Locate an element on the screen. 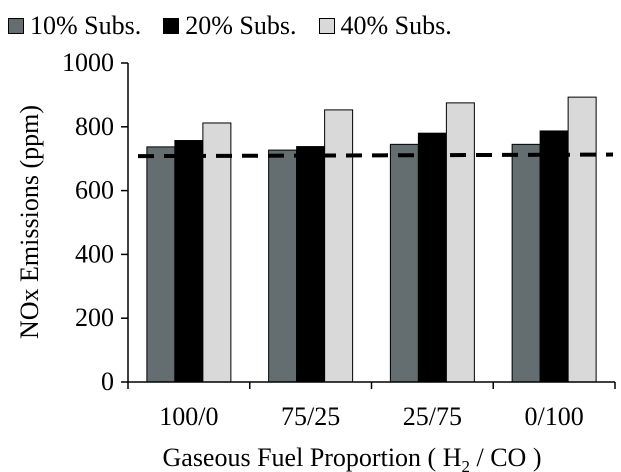 This screenshot has width=621, height=472. x-axis-label: Gaseous Fuel Proportion ( H2 / CO ) is located at coordinates (352, 457).